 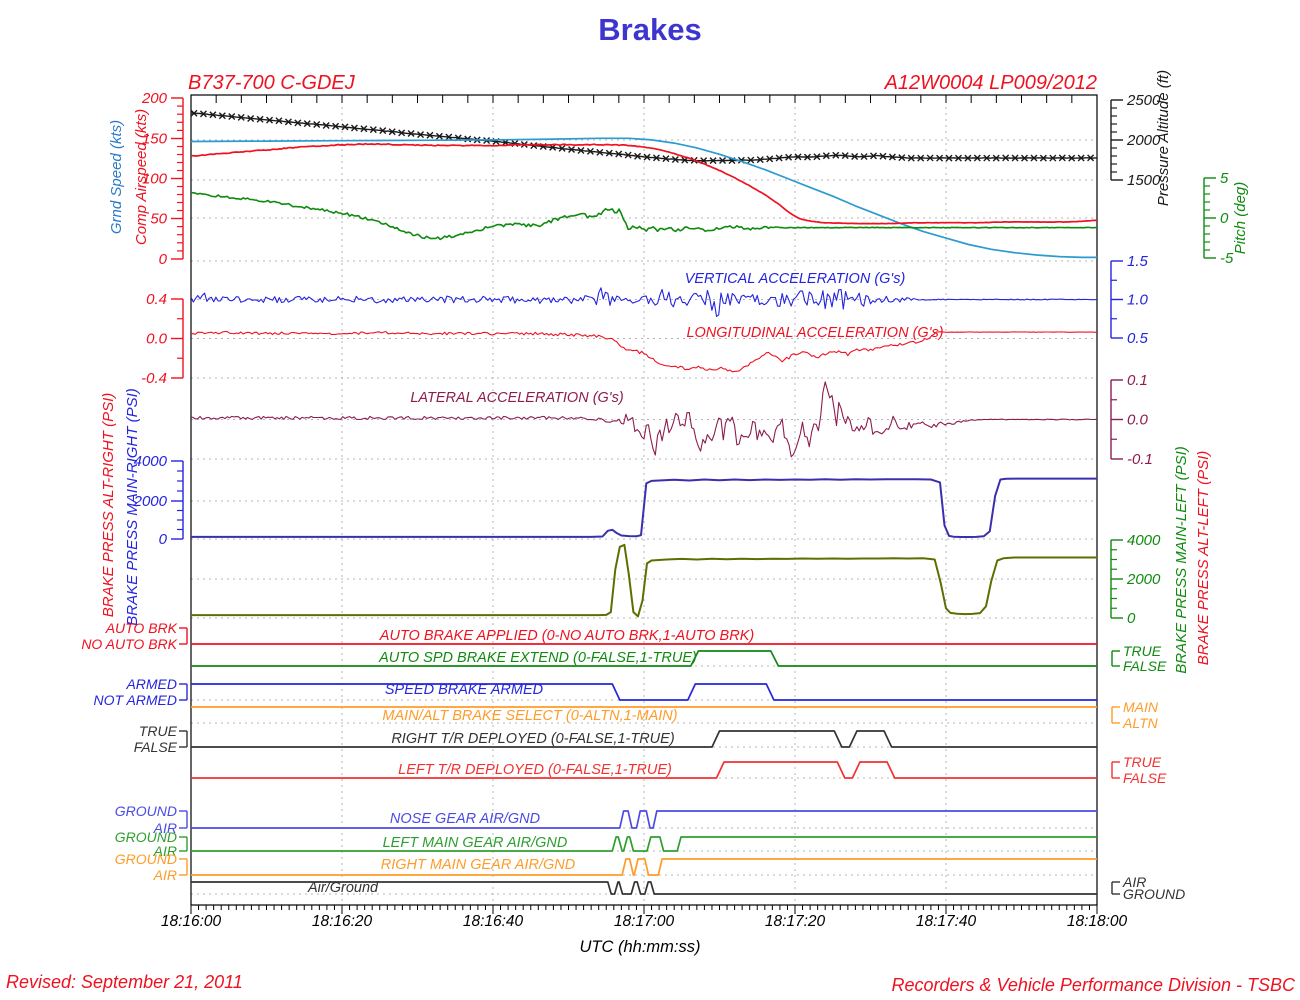 What do you see at coordinates (1142, 762) in the screenshot?
I see `state-label-hi-left_tr_deployed: TRUE` at bounding box center [1142, 762].